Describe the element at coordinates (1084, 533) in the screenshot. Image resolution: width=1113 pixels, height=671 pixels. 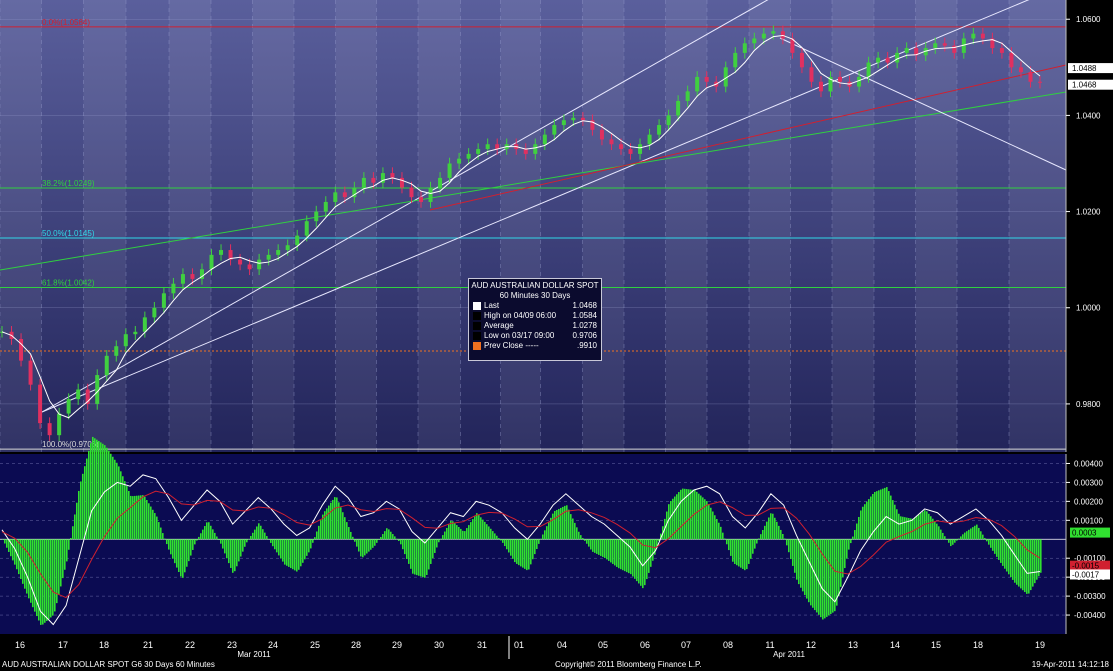
I see `macd-value-label: 0.0003` at that location.